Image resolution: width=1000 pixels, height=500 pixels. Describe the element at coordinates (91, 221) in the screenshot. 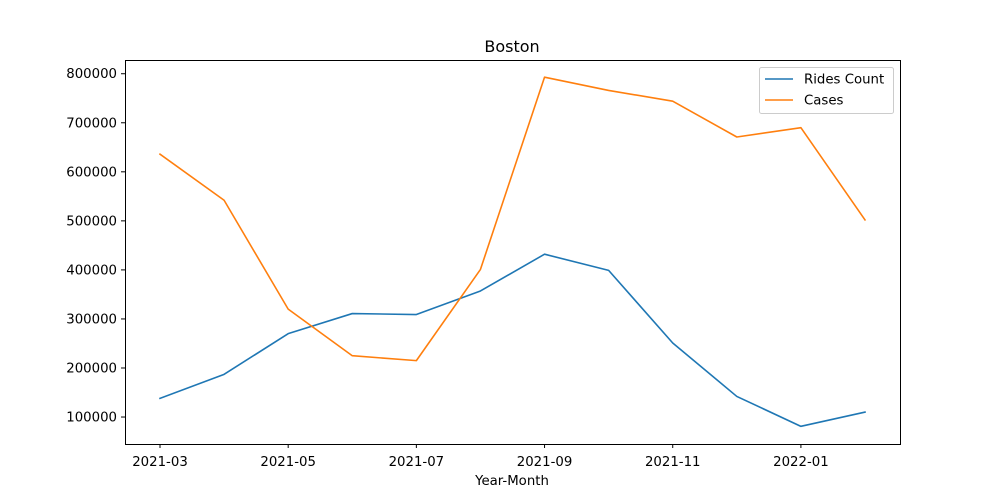

I see `y-tick-label: 500000` at that location.